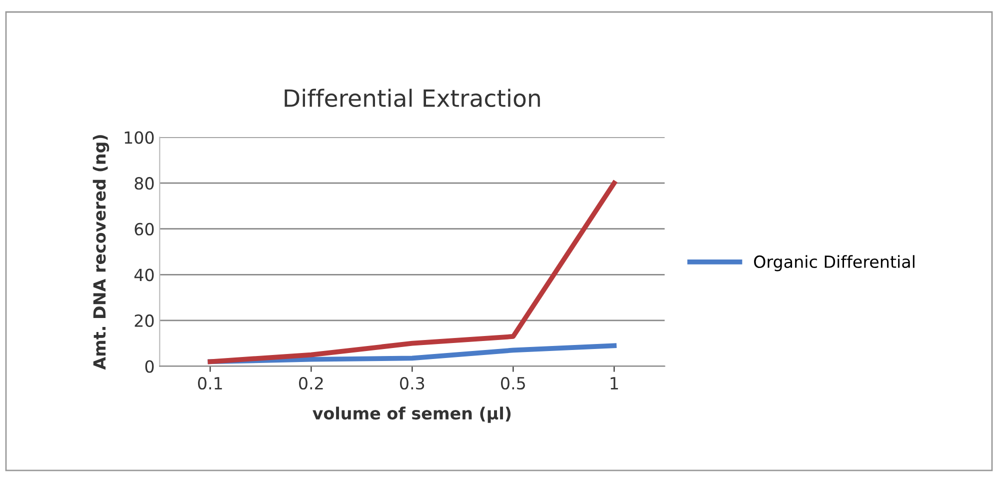 The image size is (998, 480). Describe the element at coordinates (144, 275) in the screenshot. I see `y-tick-label: 40` at that location.